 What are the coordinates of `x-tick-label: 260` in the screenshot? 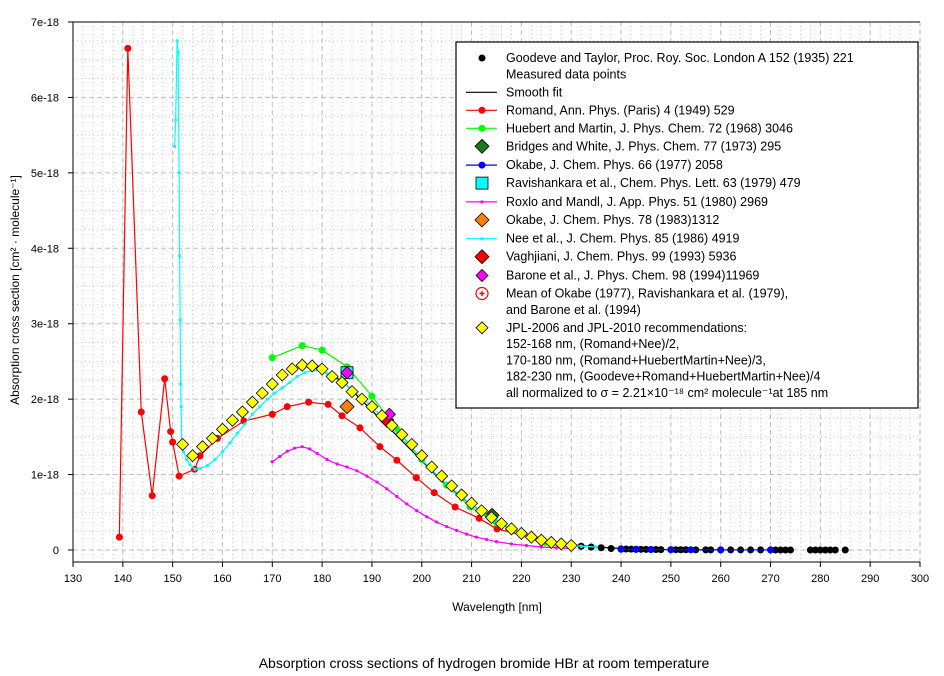 It's located at (721, 579).